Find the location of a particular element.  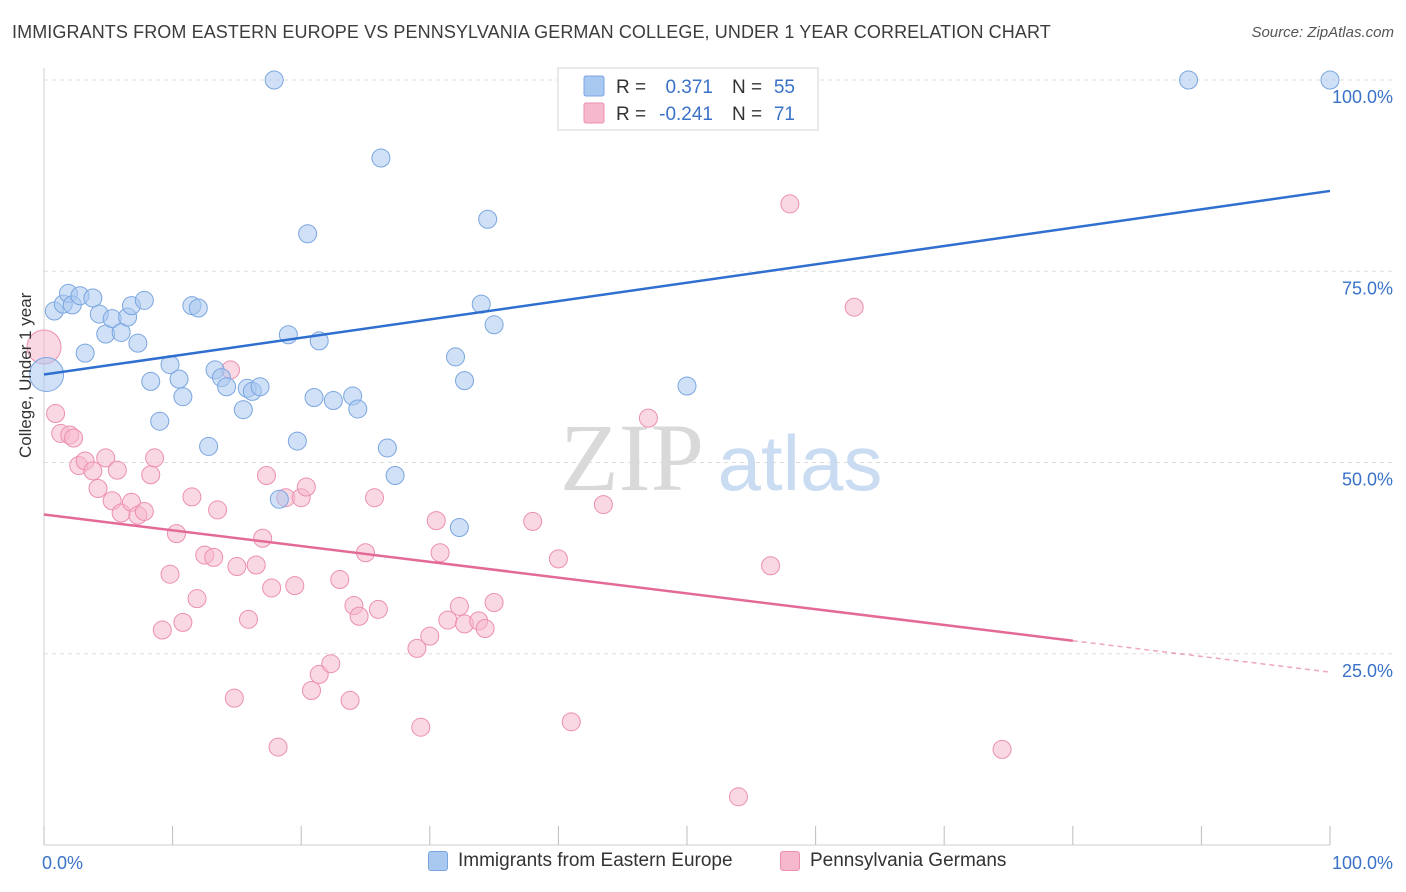

legend-swatch-pink is located at coordinates (594, 113).